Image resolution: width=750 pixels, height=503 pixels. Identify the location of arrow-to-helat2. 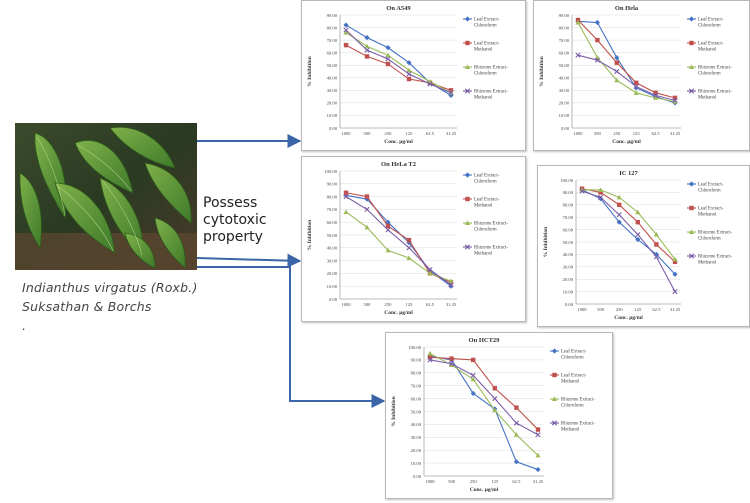
(249, 260).